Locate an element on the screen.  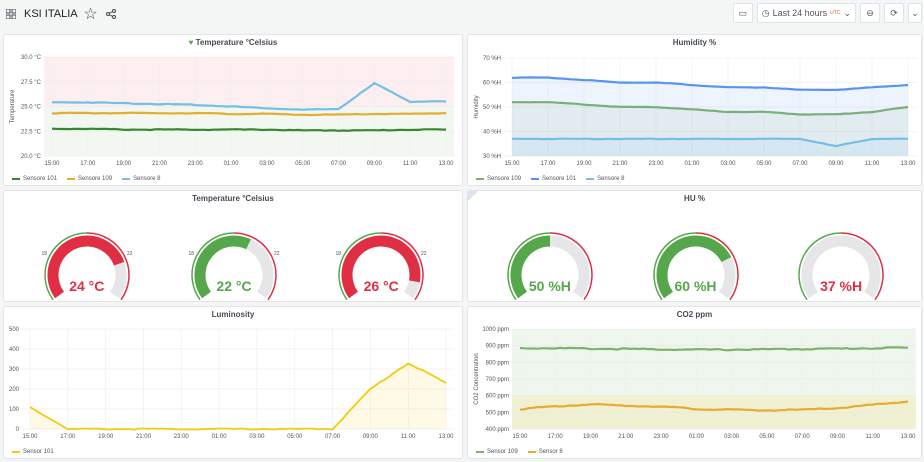
x-tick-label: 01:00 is located at coordinates (220, 437).